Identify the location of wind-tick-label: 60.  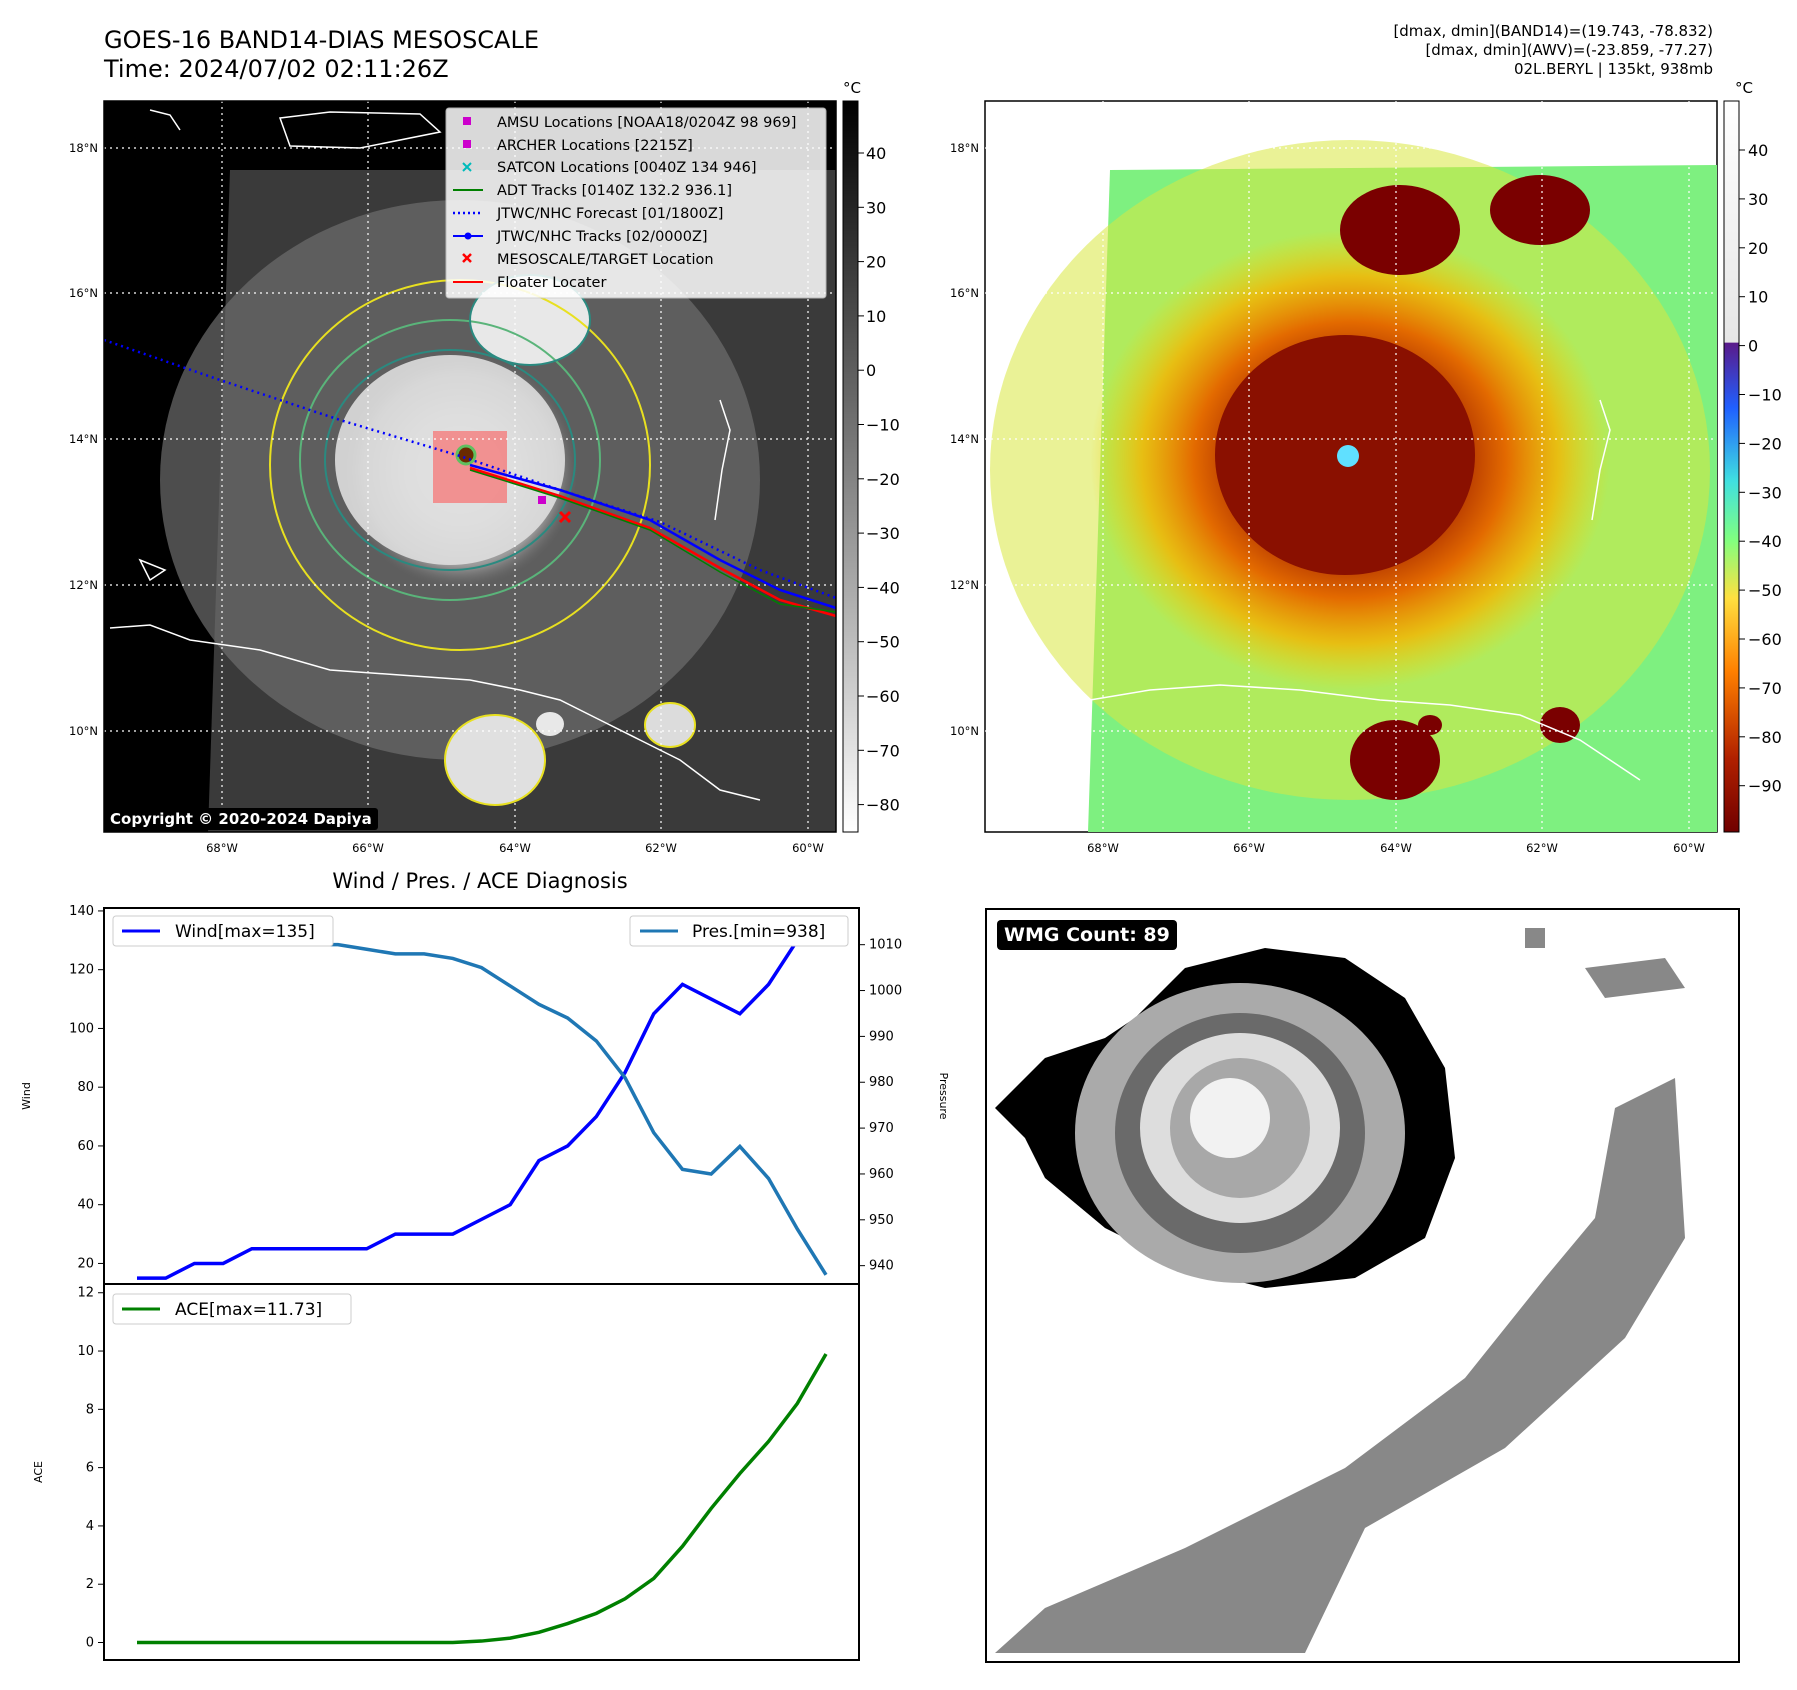
(85, 1146).